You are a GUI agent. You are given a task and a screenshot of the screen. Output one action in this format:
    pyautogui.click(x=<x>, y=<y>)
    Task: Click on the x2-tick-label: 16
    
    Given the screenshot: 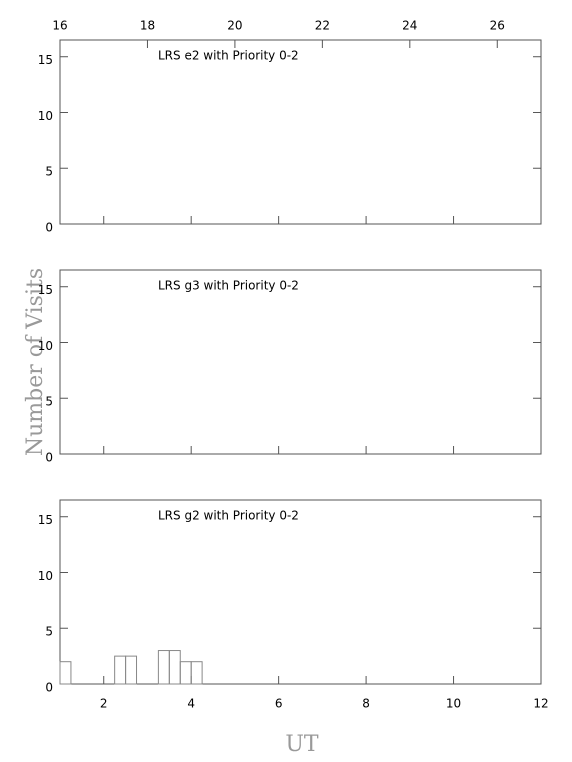 What is the action you would take?
    pyautogui.click(x=59, y=26)
    